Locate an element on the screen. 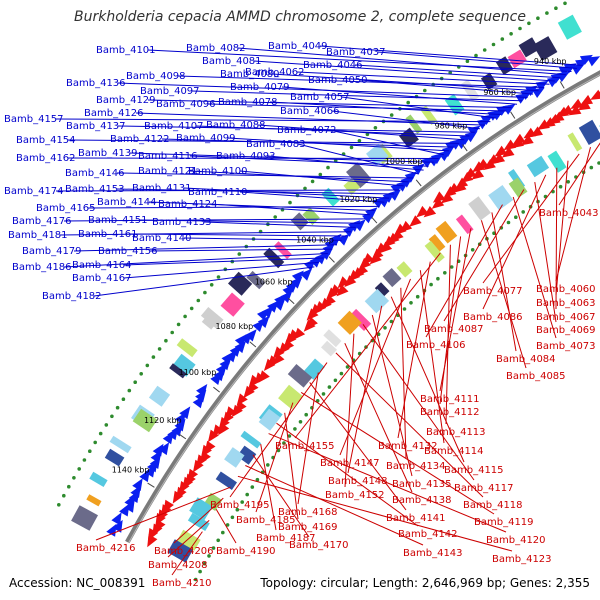 The image size is (600, 600). reverse-gene-label: Bamb_4168 is located at coordinates (308, 512).